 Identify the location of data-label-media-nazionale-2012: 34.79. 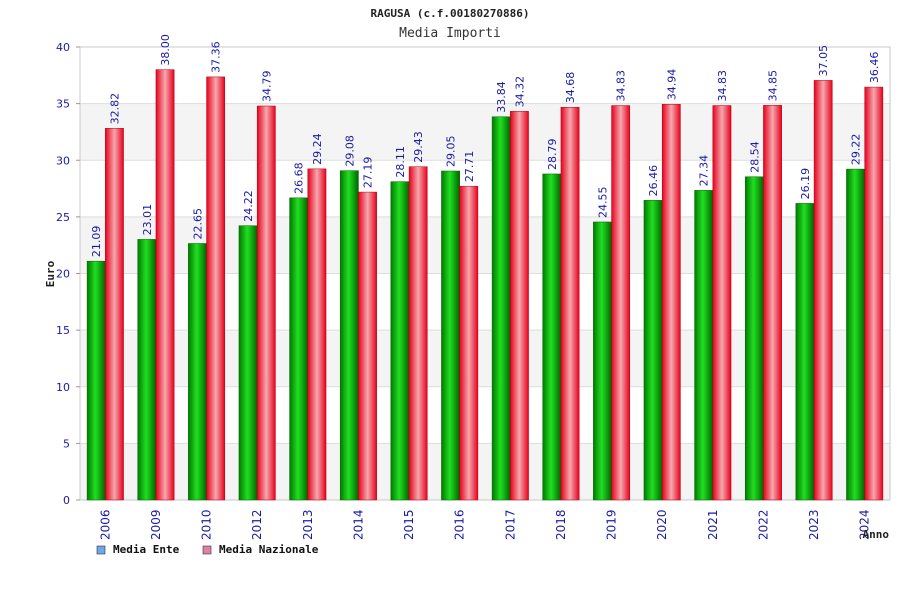
(266, 87).